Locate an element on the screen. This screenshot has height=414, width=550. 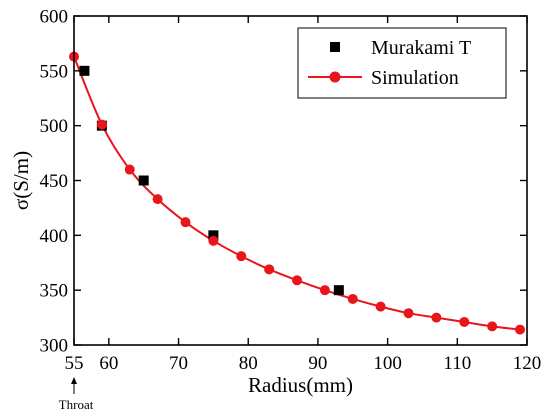
x-tick-label: 55 is located at coordinates (74, 363).